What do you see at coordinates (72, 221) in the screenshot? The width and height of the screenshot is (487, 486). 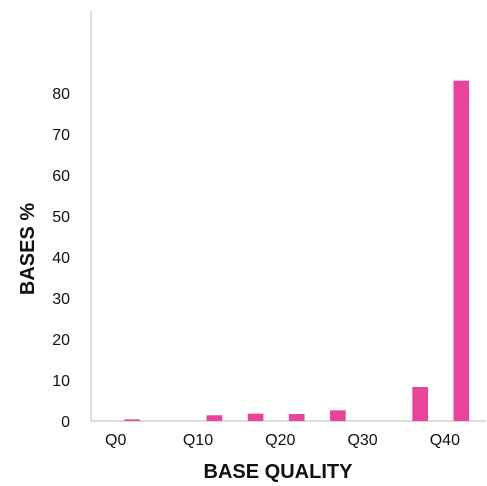 I see `y-axis: 0 10 20 30 40 50 60 70 80` at bounding box center [72, 221].